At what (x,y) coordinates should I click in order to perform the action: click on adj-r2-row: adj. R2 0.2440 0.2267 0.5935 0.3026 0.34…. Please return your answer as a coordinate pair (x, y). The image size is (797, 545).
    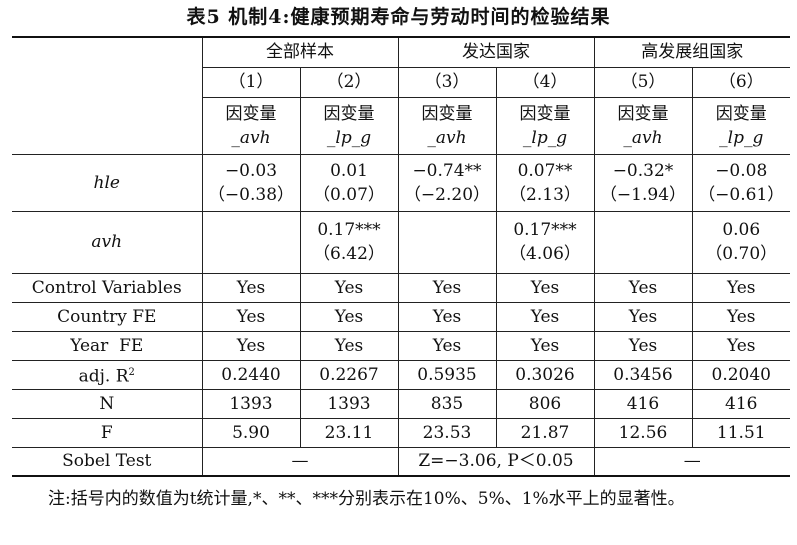
    Looking at the image, I should click on (401, 374).